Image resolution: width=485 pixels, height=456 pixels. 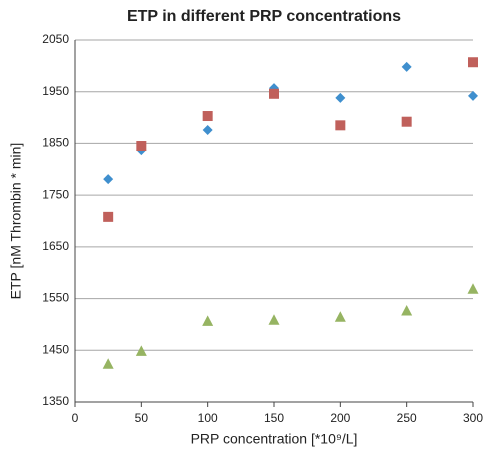 What do you see at coordinates (55, 39) in the screenshot?
I see `y-tick-label: 2050` at bounding box center [55, 39].